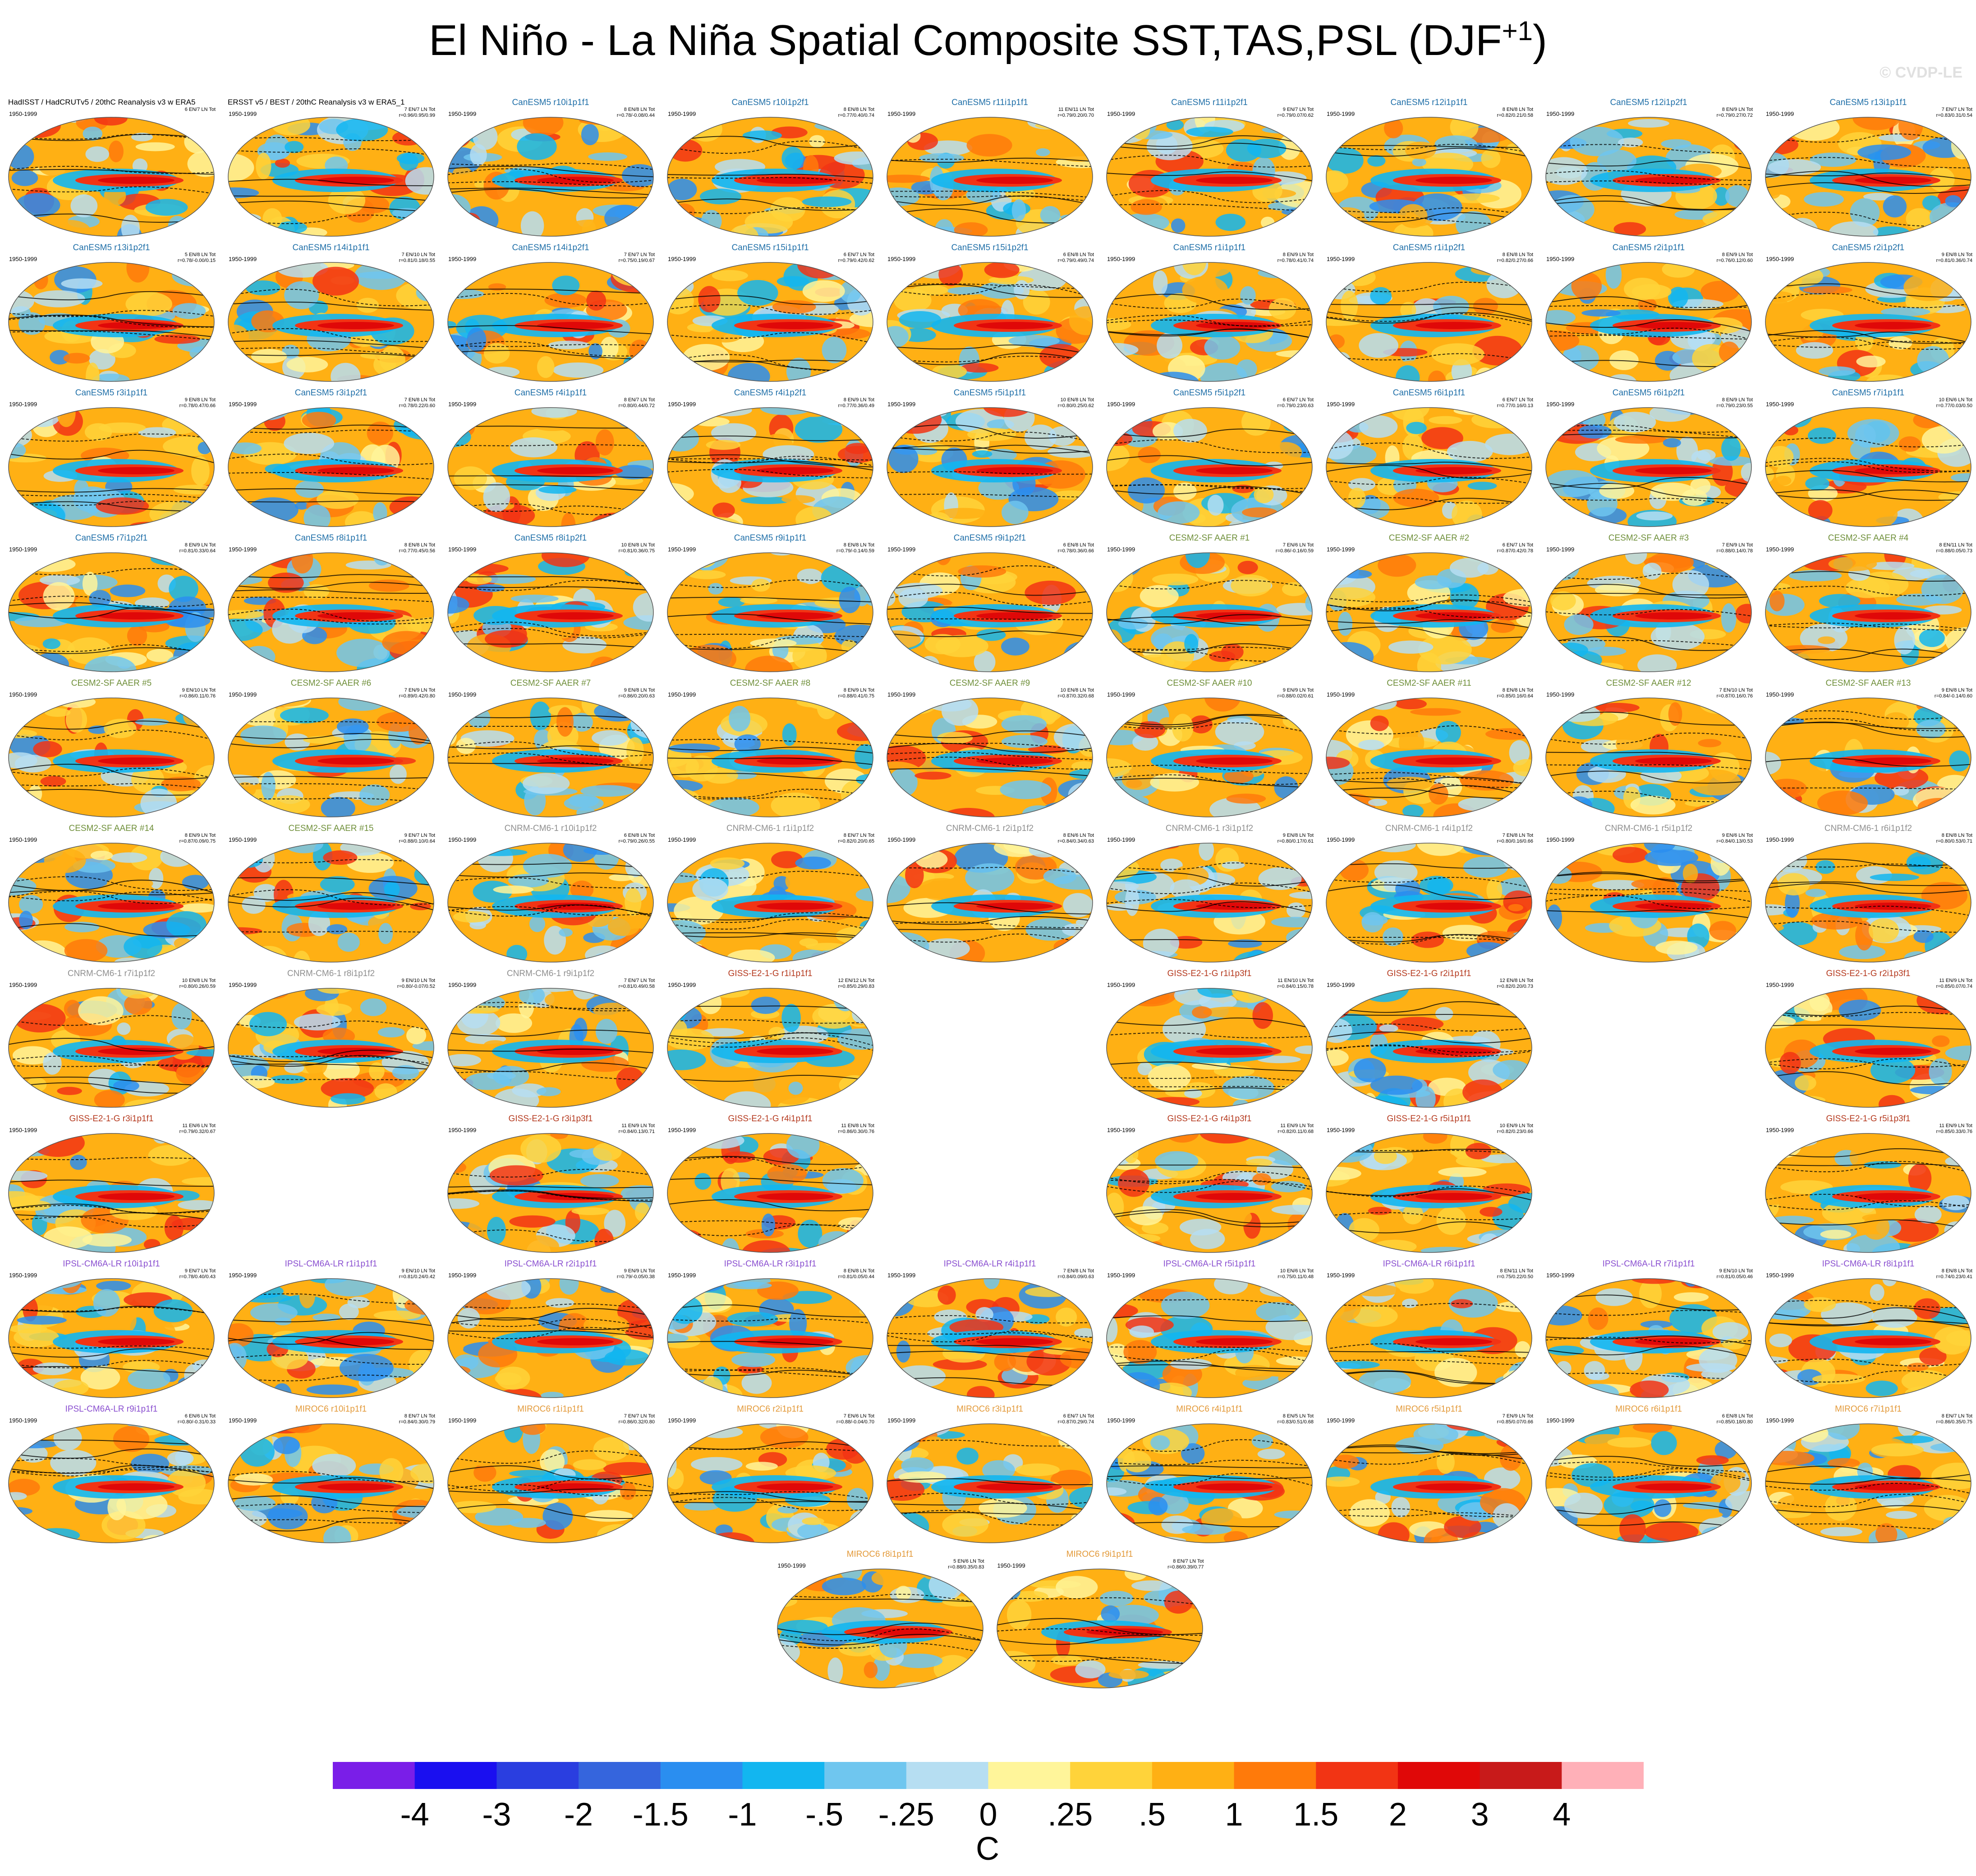 The width and height of the screenshot is (1976, 1876). I want to click on panel-stats: 10 EN/8 LN Tot r=0.80/0.26/0.59, so click(197, 983).